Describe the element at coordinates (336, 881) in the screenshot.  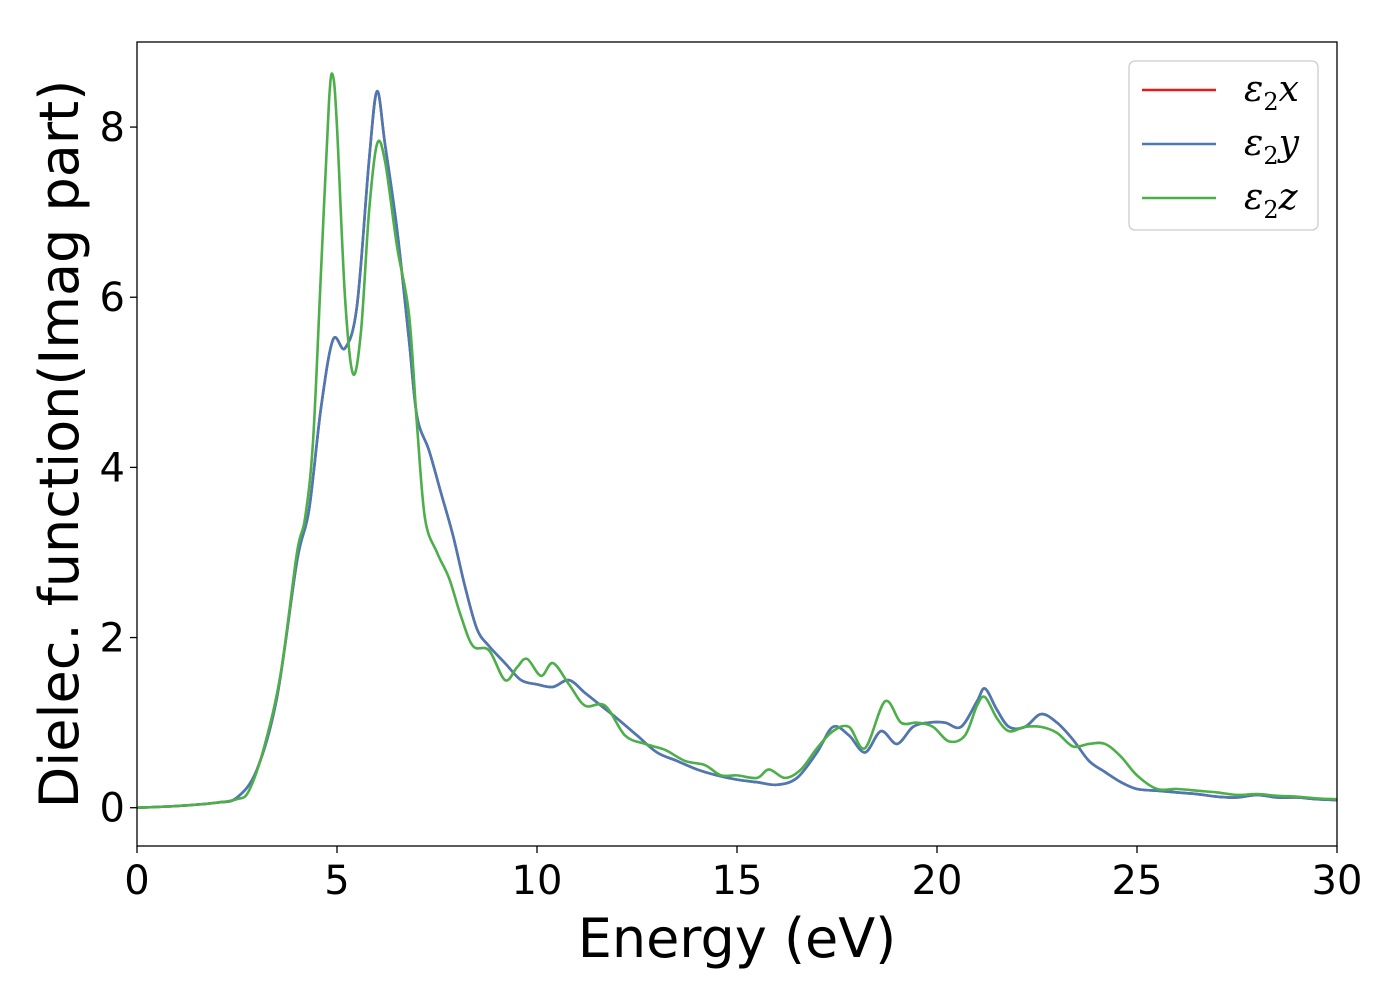
I see `x-tick-label: 5` at that location.